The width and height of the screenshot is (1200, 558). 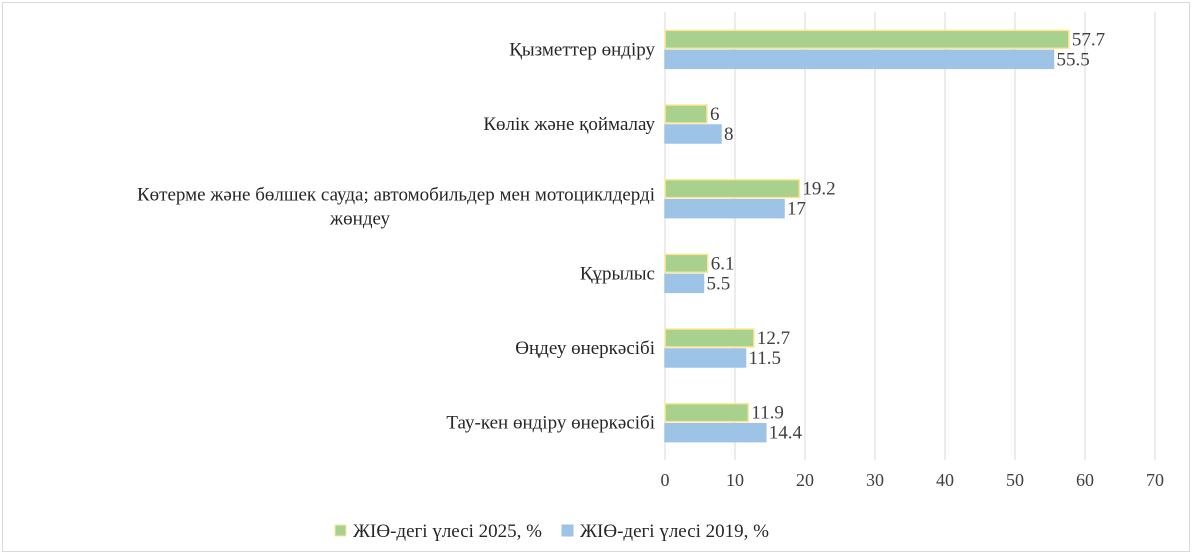 I want to click on x-tick-label: 10, so click(x=735, y=480).